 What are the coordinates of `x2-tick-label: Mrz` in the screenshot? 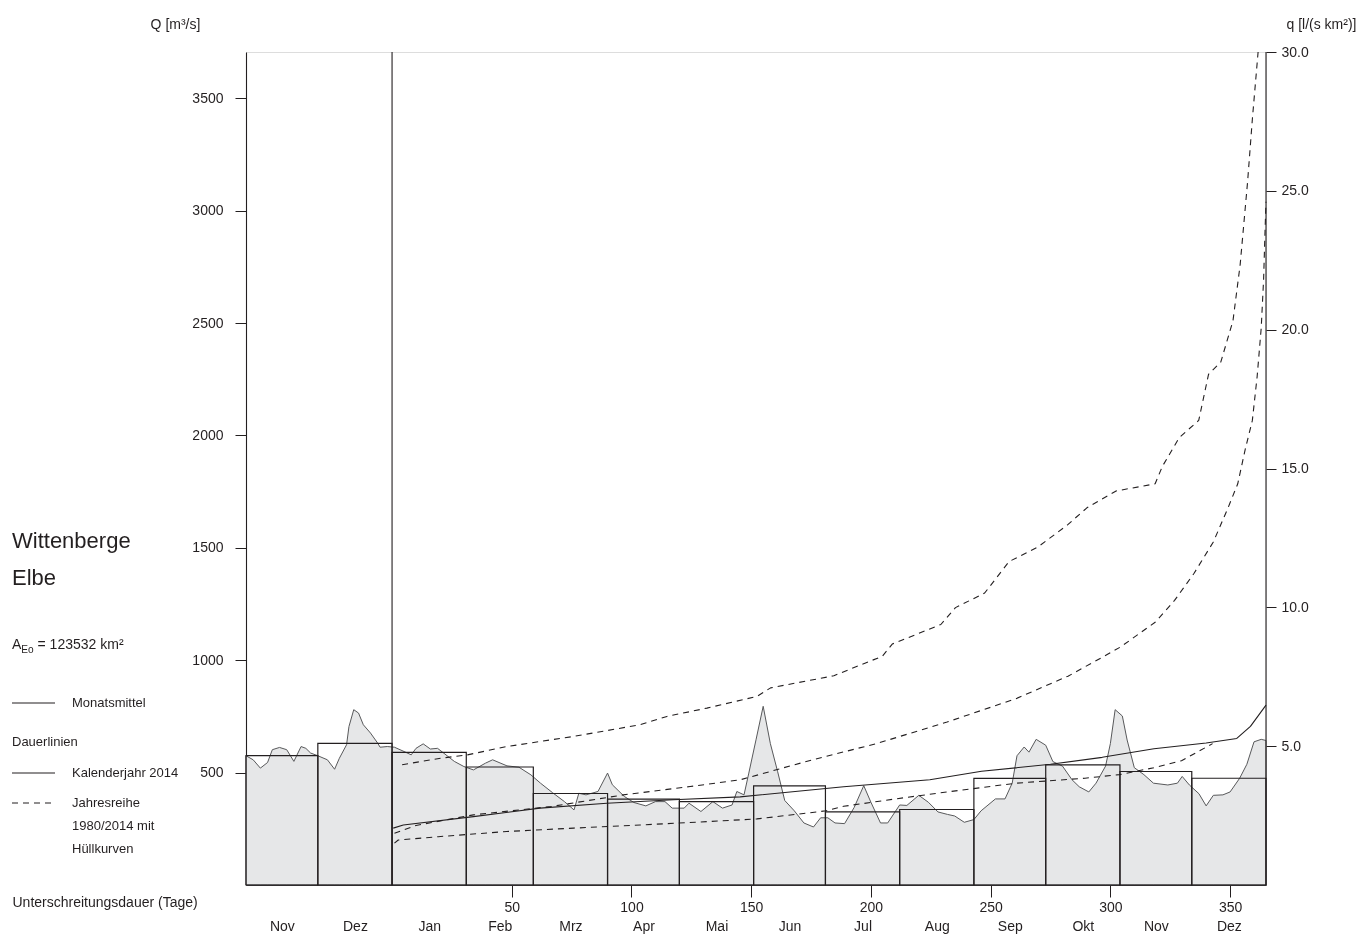 It's located at (571, 925).